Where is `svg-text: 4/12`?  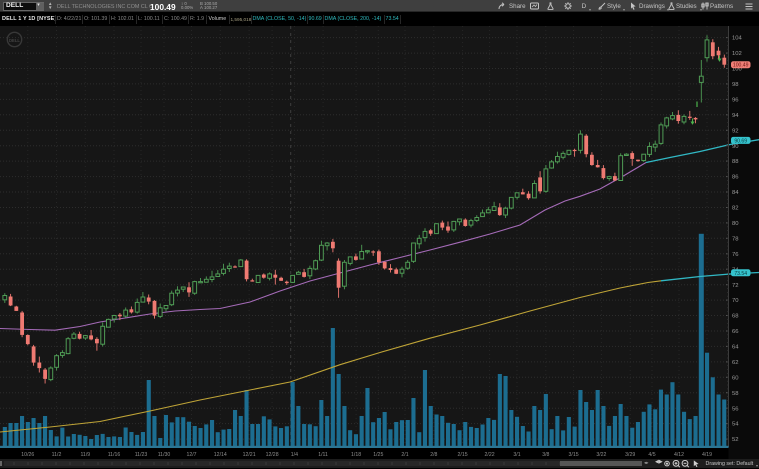
svg-text: 4/12 is located at coordinates (679, 455).